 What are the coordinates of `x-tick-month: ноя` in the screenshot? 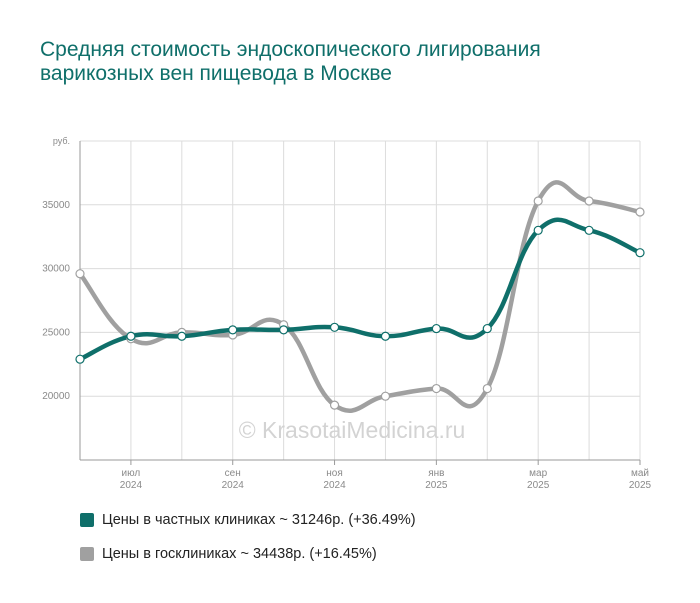 It's located at (334, 473).